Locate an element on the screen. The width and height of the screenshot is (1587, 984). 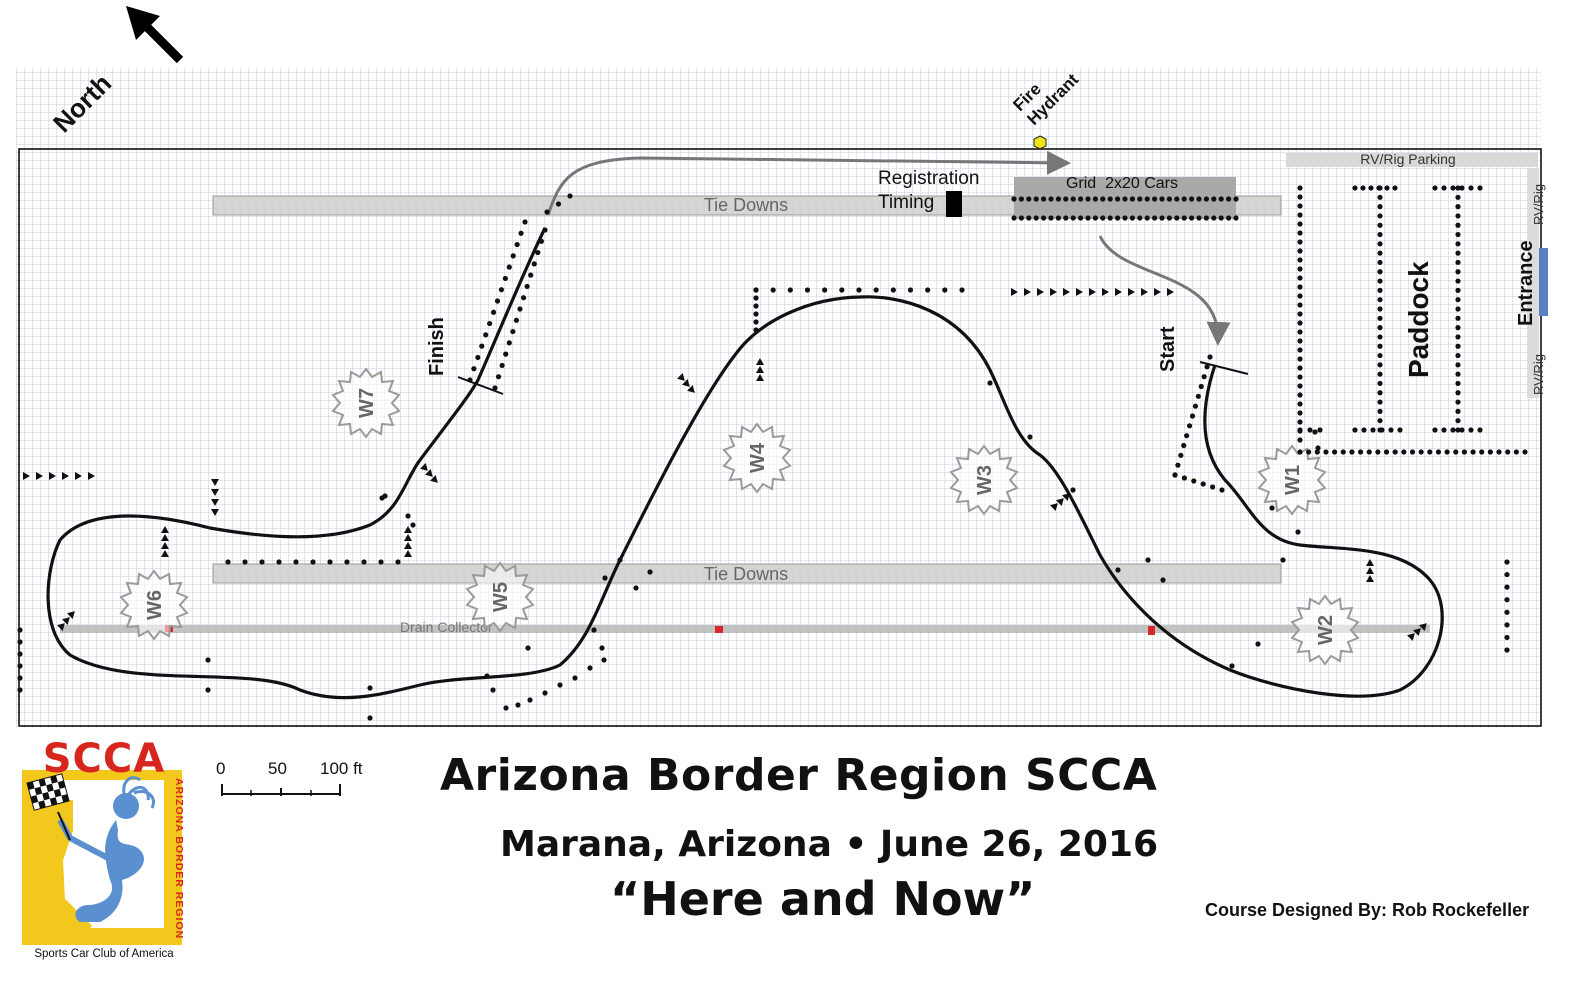
registration-label: Registration is located at coordinates (928, 178).